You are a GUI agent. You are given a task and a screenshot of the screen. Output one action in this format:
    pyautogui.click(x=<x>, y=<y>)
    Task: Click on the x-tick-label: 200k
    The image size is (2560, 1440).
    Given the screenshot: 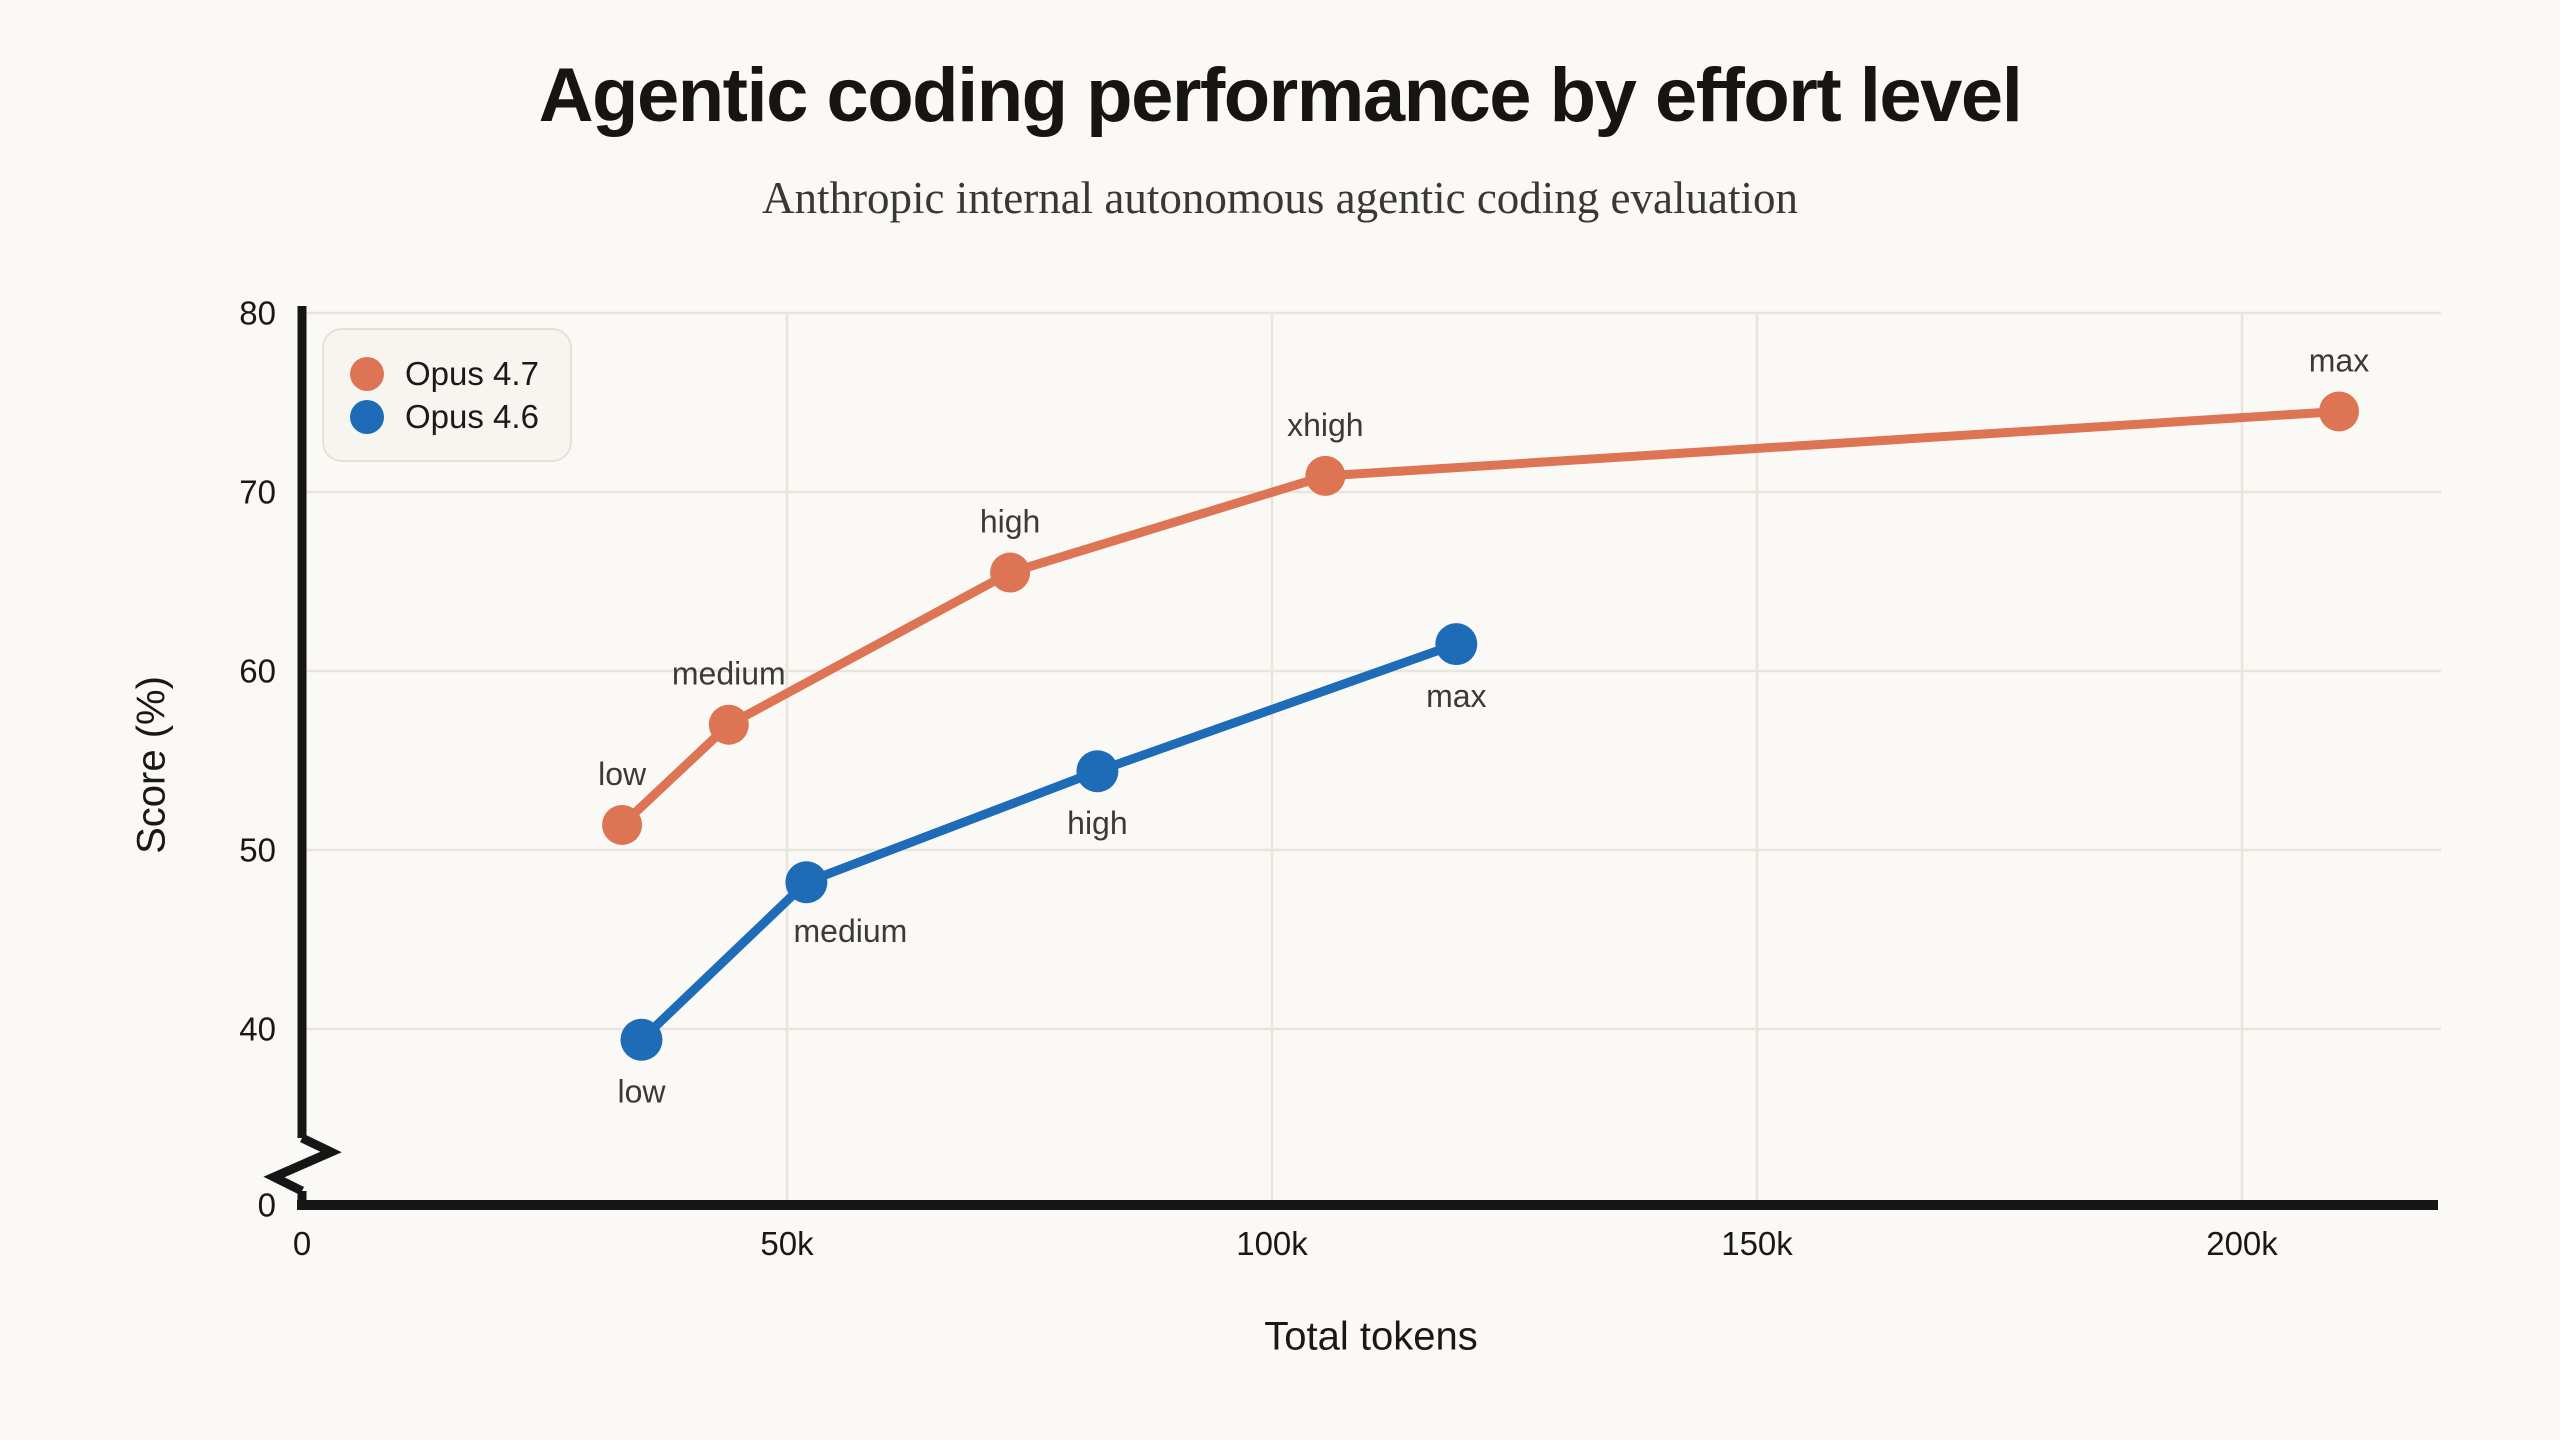 What is the action you would take?
    pyautogui.click(x=2242, y=1243)
    